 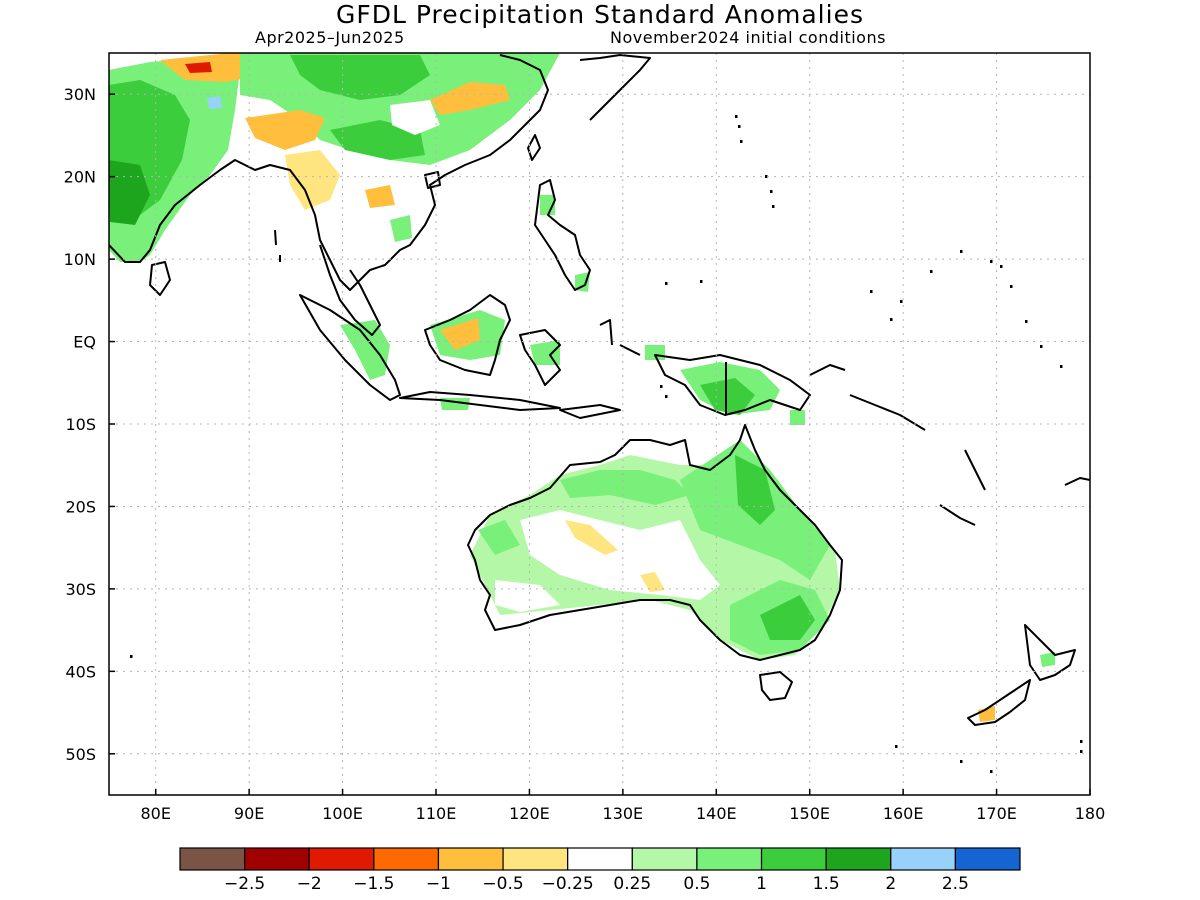 What do you see at coordinates (529, 813) in the screenshot?
I see `lon-tick-label: 120E` at bounding box center [529, 813].